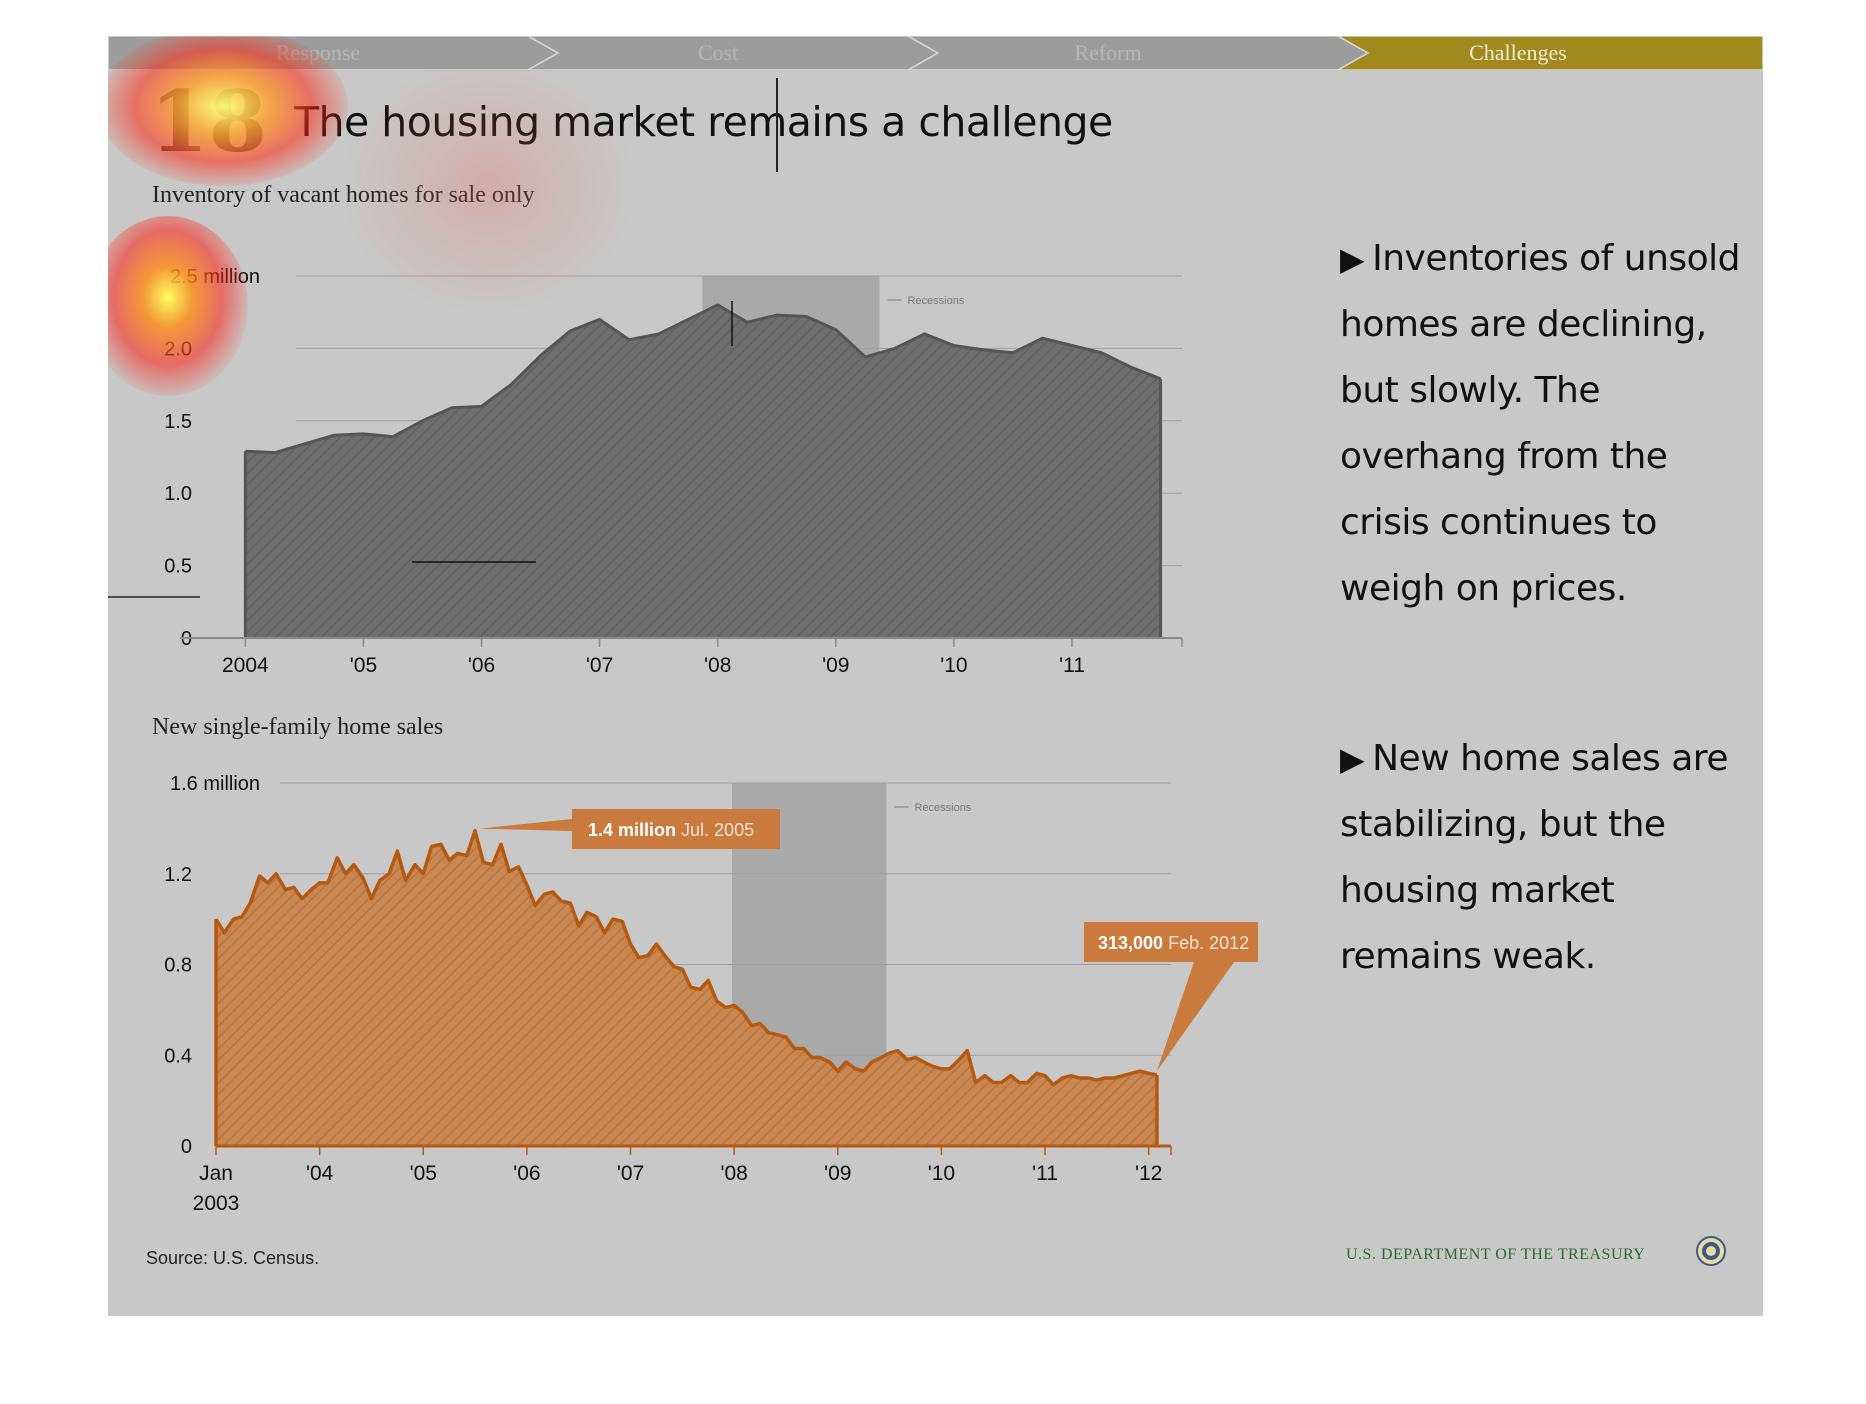 The width and height of the screenshot is (1866, 1404). What do you see at coordinates (178, 875) in the screenshot?
I see `y-tick-label: 1.2` at bounding box center [178, 875].